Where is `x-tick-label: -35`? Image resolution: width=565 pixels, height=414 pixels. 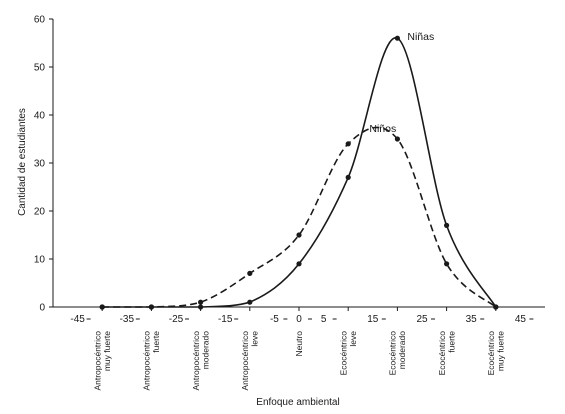
x-tick-label: -35 is located at coordinates (127, 319).